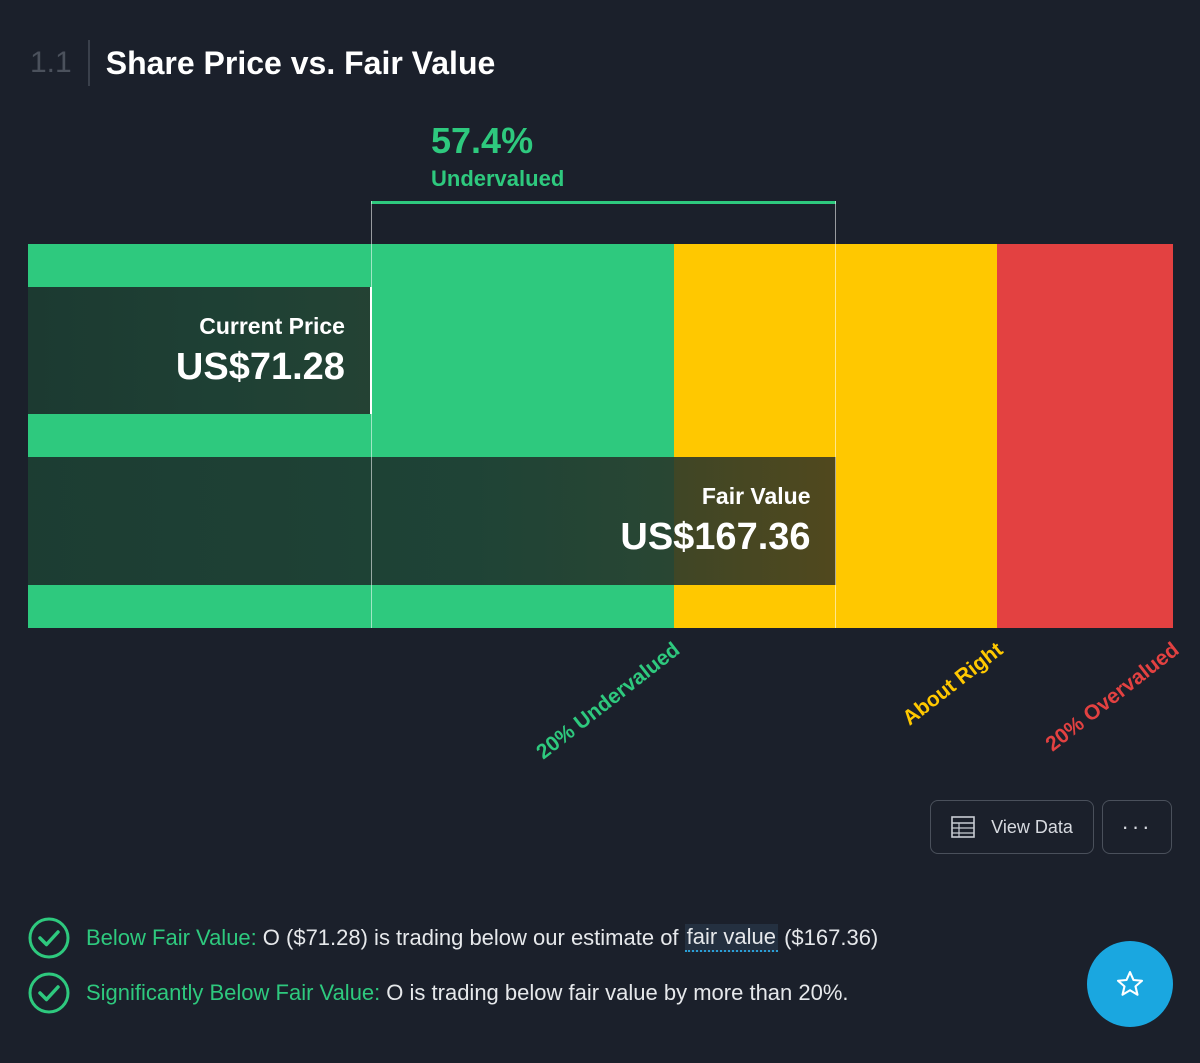 This screenshot has height=1063, width=1200. Describe the element at coordinates (1085, 436) in the screenshot. I see `zone-overvalued` at that location.